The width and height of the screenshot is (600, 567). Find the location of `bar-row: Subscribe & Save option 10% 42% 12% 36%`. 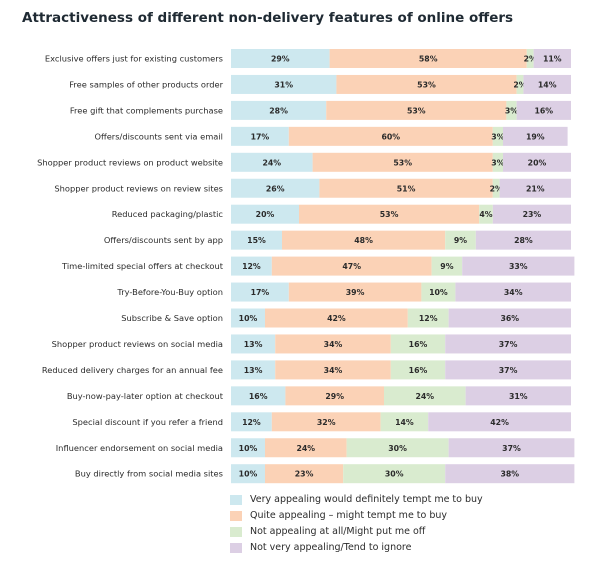

bar-row: Subscribe & Save option 10% 42% 12% 36% is located at coordinates (346, 318).